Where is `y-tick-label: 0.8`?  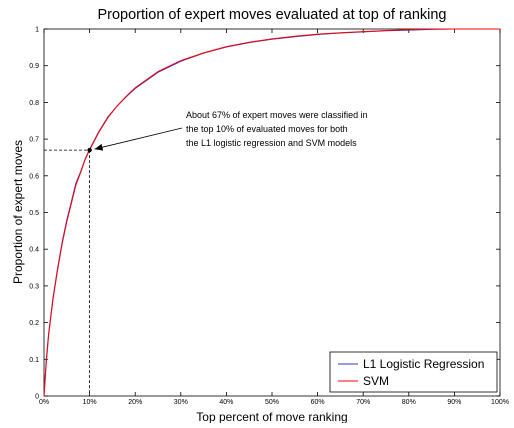 y-tick-label: 0.8 is located at coordinates (34, 103).